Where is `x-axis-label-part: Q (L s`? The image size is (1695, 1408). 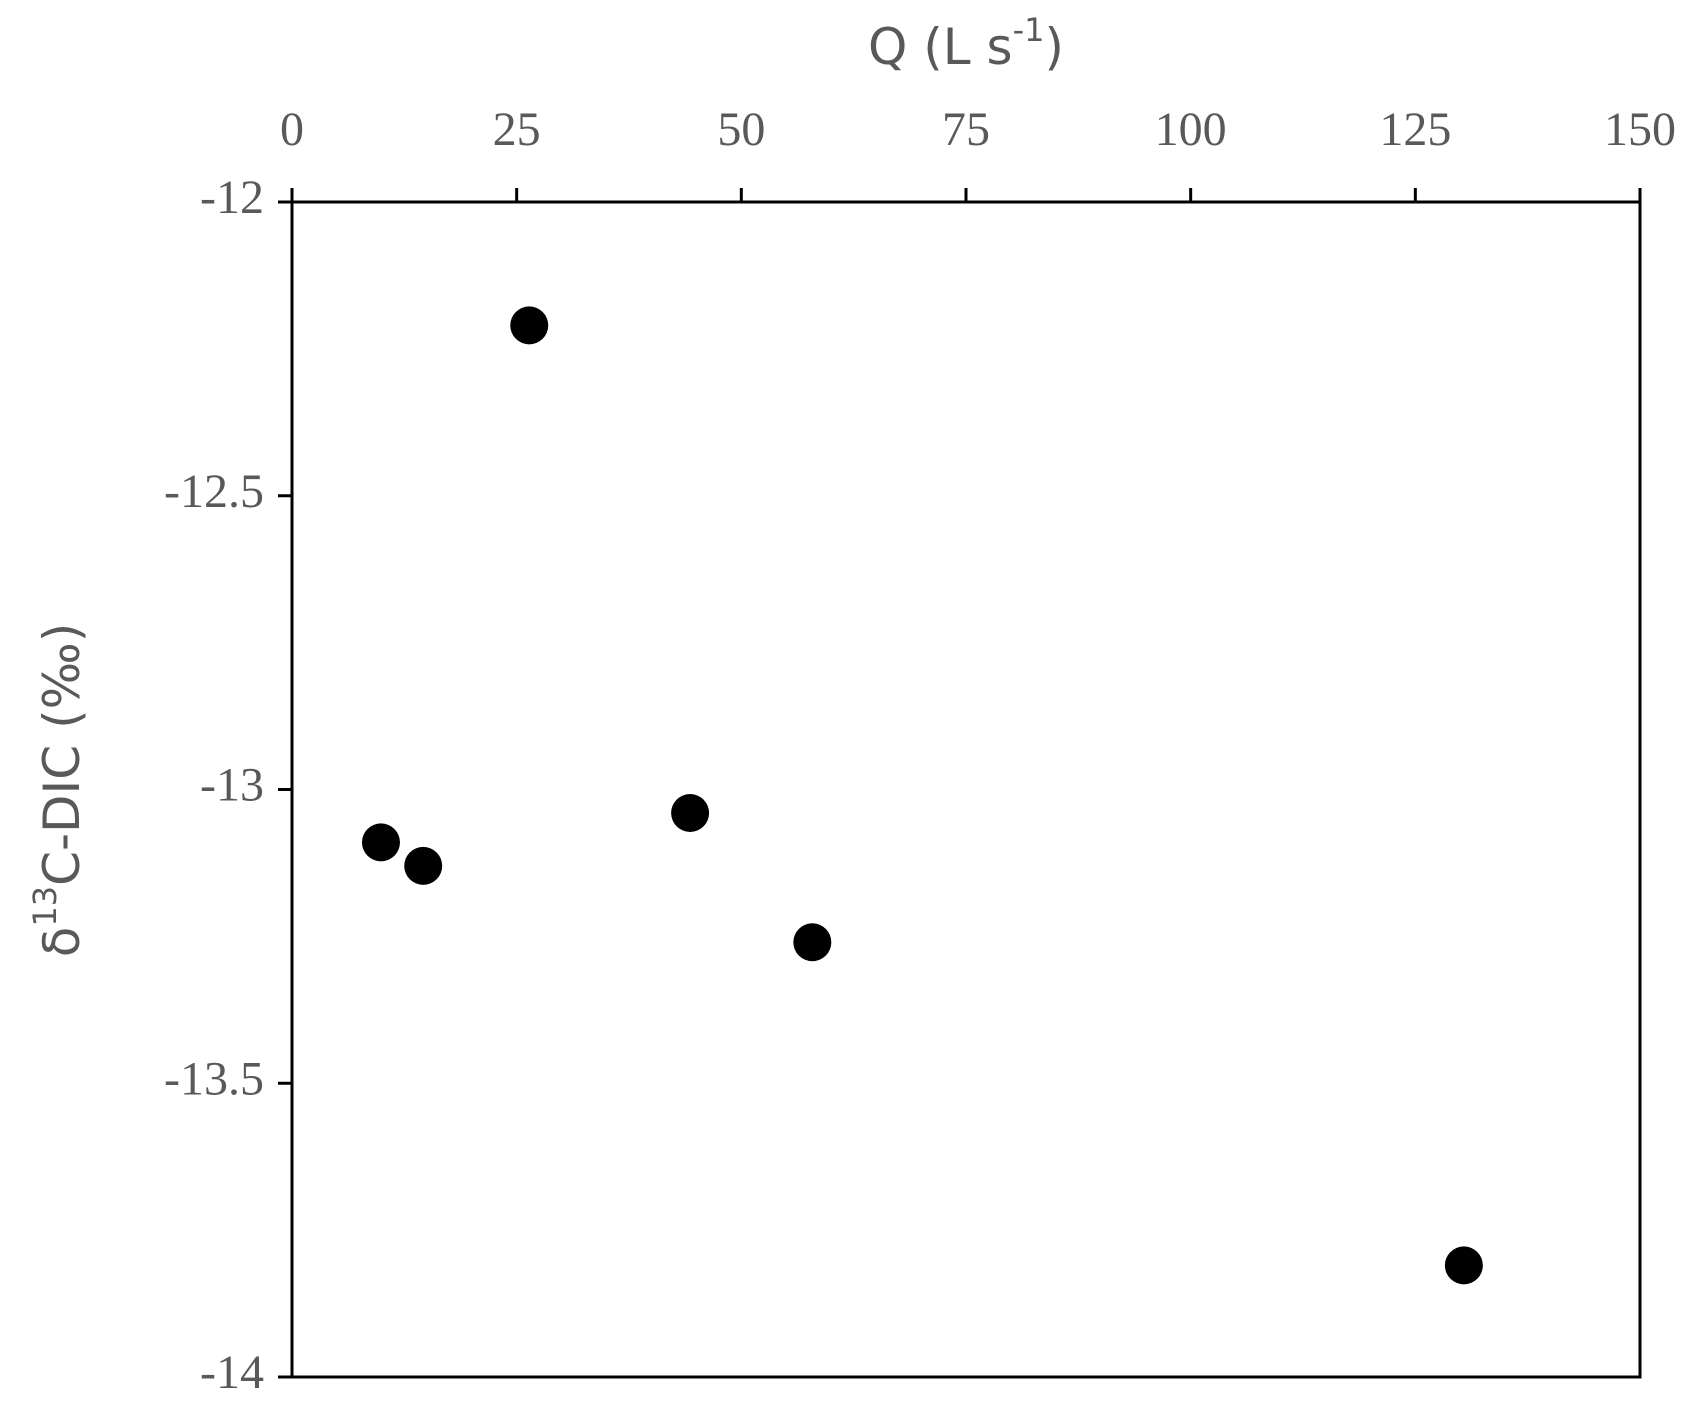 x-axis-label-part: Q (L s is located at coordinates (940, 47).